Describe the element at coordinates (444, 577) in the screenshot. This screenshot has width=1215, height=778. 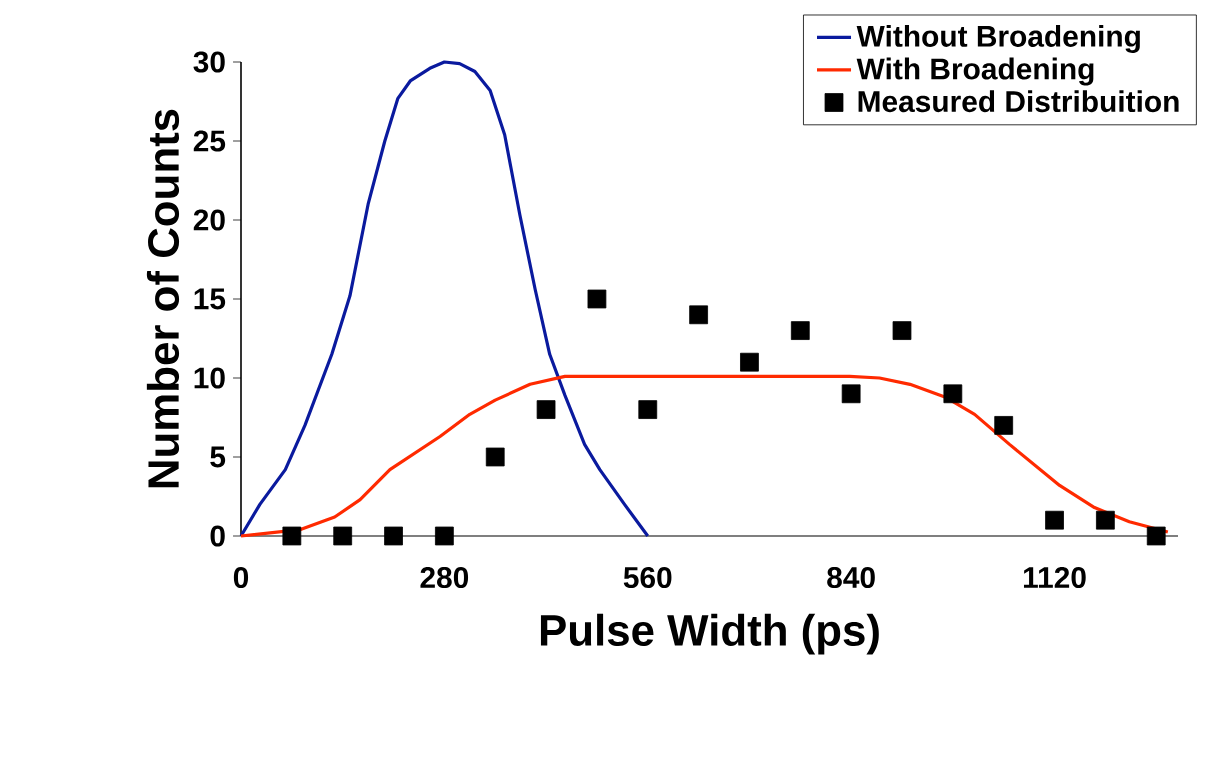
I see `x-tick-label: 280` at that location.